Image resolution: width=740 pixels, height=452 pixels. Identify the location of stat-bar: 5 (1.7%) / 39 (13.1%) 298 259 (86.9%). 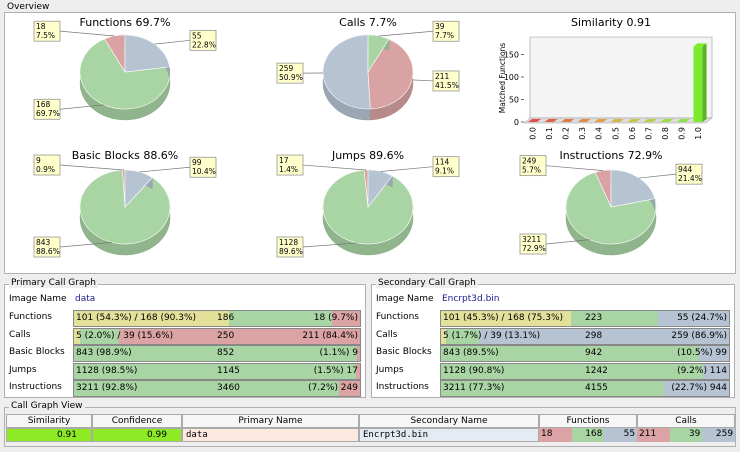
(585, 336).